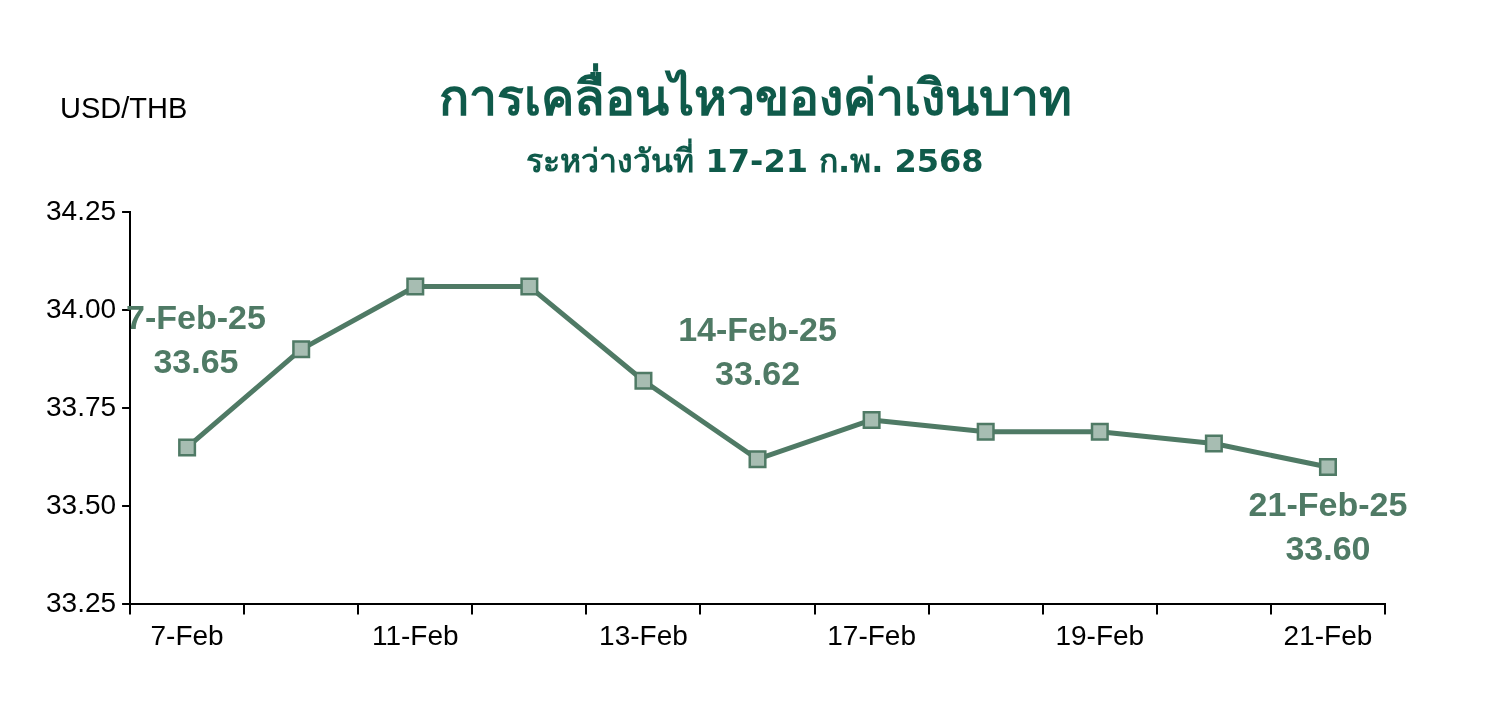 This screenshot has width=1510, height=726. I want to click on y-tick-label: 34.25, so click(81, 210).